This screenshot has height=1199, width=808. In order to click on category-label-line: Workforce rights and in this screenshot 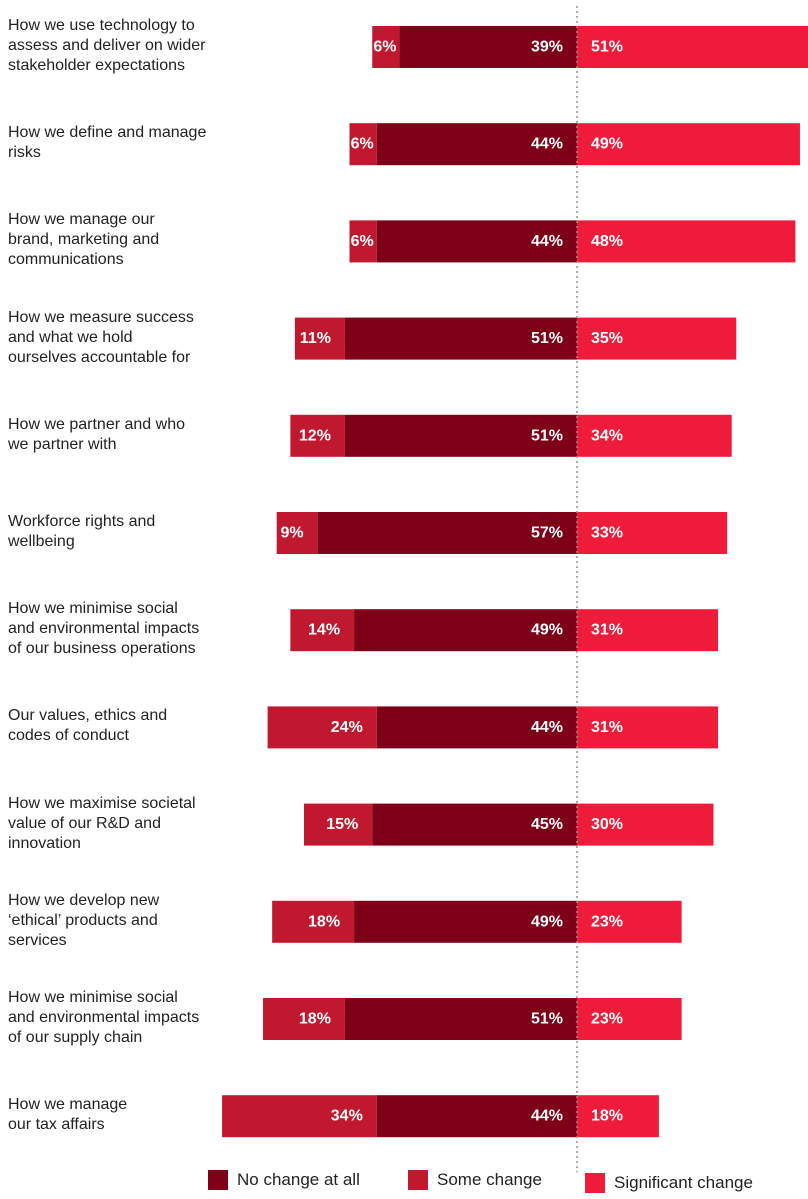, I will do `click(82, 521)`.